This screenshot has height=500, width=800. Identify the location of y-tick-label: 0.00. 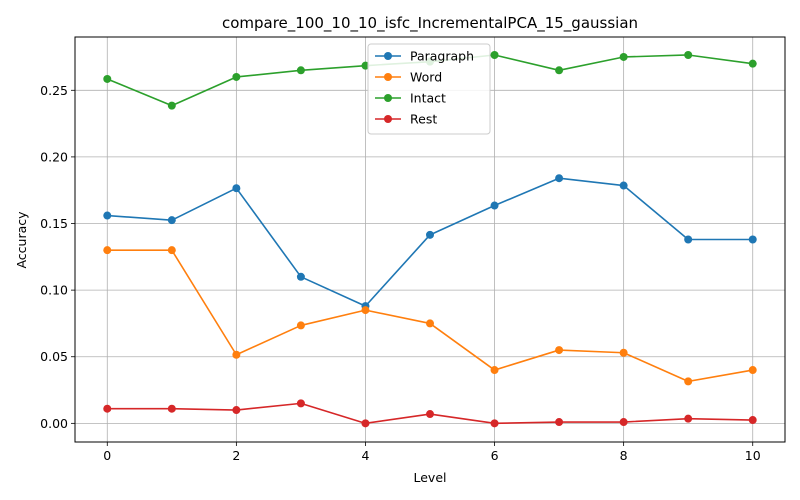
(54, 423).